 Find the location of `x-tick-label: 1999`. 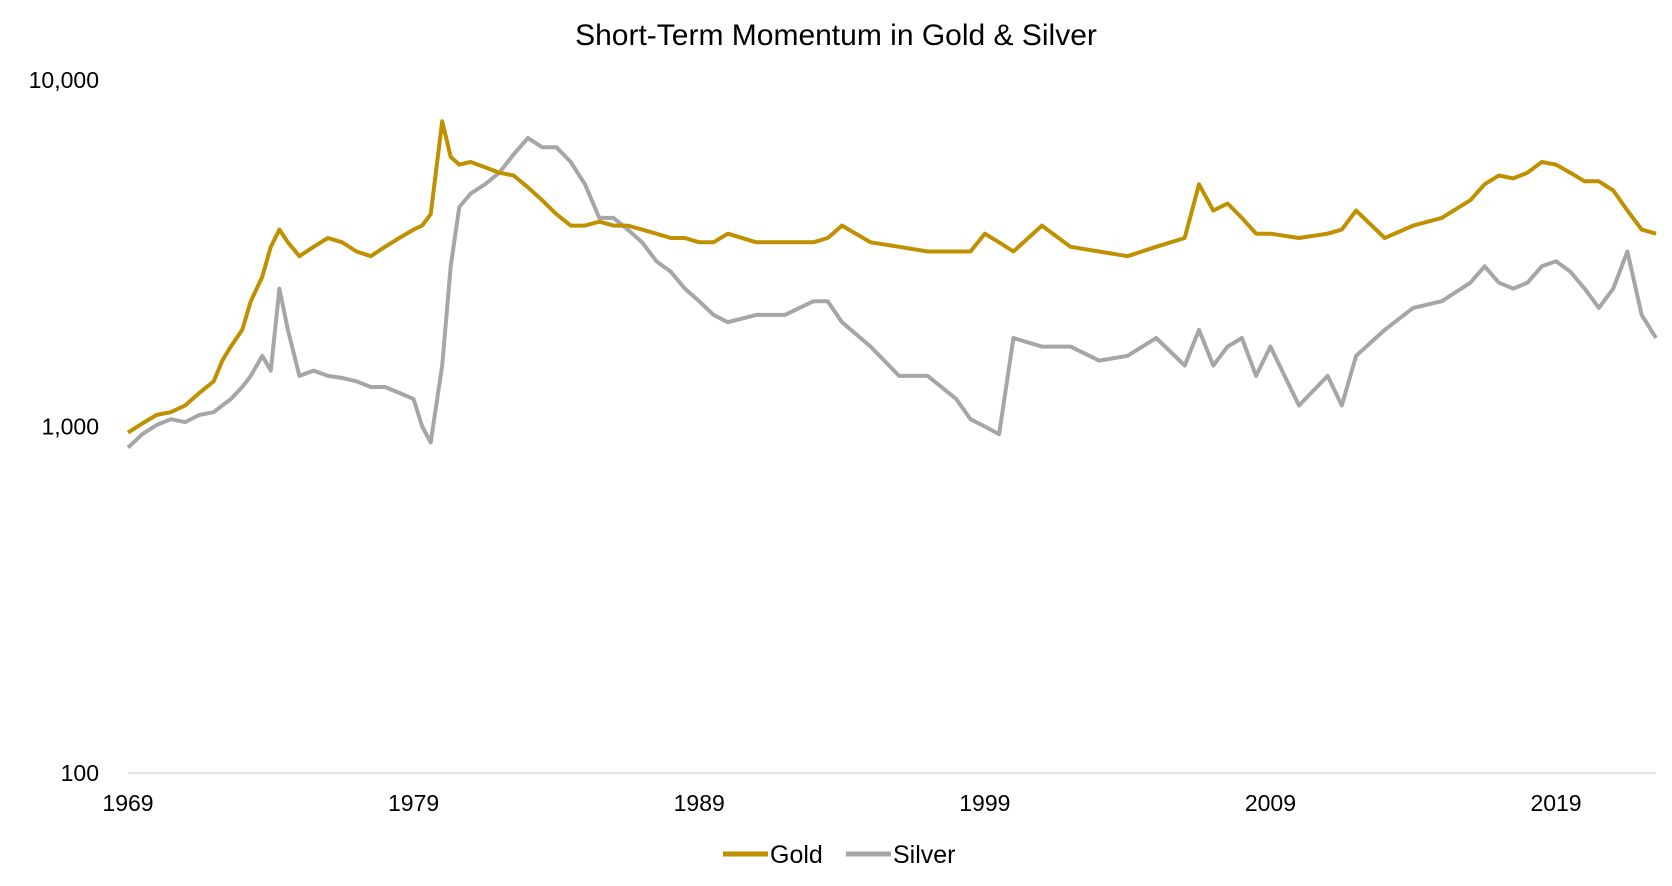

x-tick-label: 1999 is located at coordinates (984, 803).